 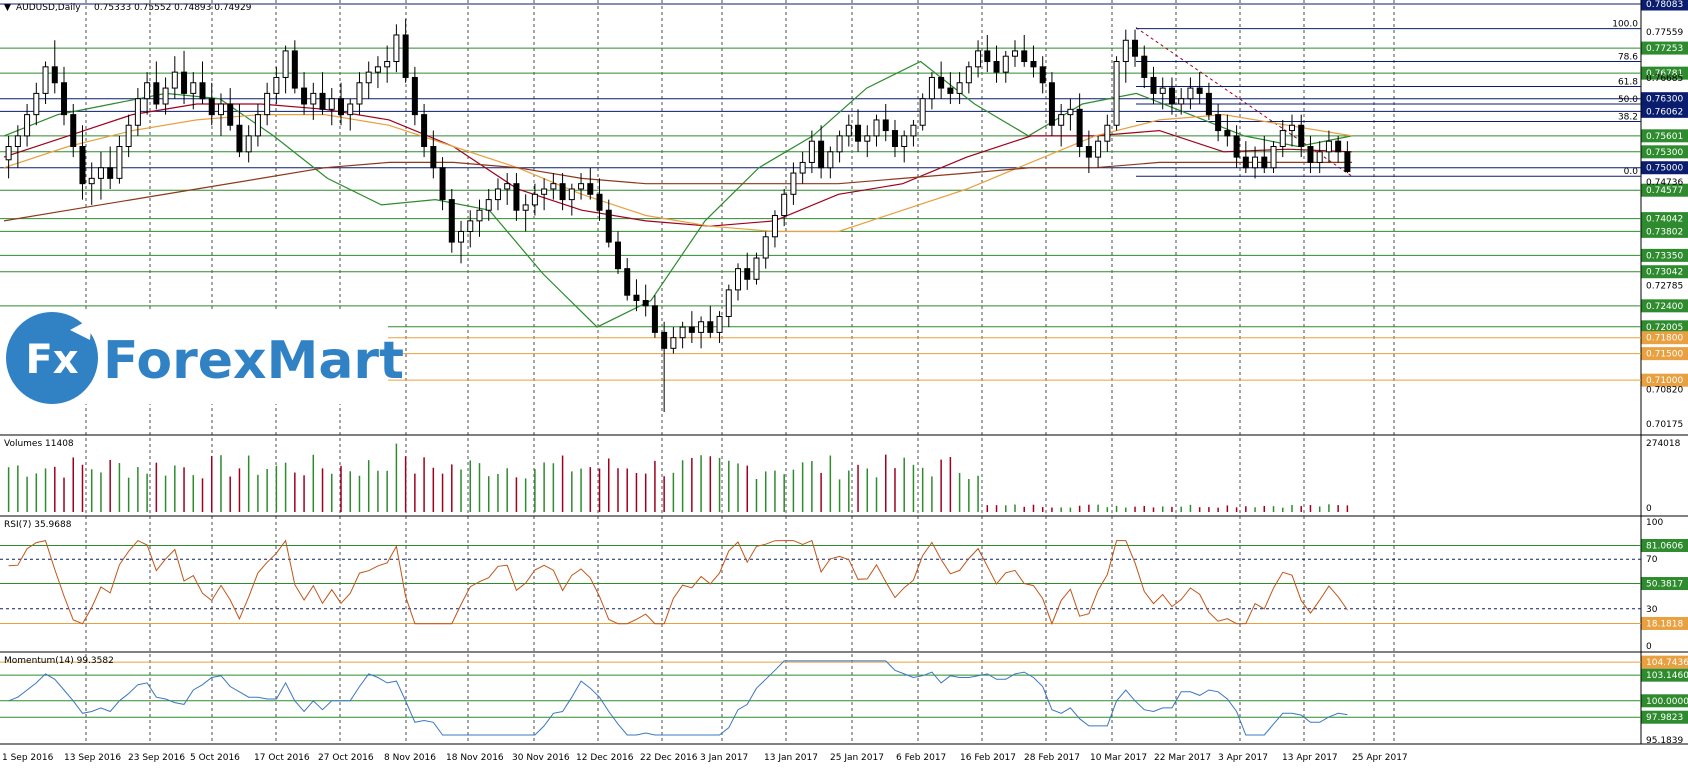 What do you see at coordinates (724, 758) in the screenshot?
I see `date-label: 3 Jan 2017` at bounding box center [724, 758].